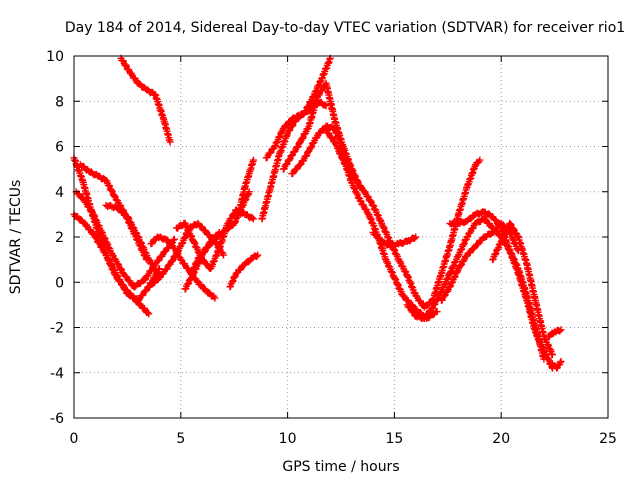 The height and width of the screenshot is (480, 640). Describe the element at coordinates (501, 439) in the screenshot. I see `x-tick-label: 20` at that location.